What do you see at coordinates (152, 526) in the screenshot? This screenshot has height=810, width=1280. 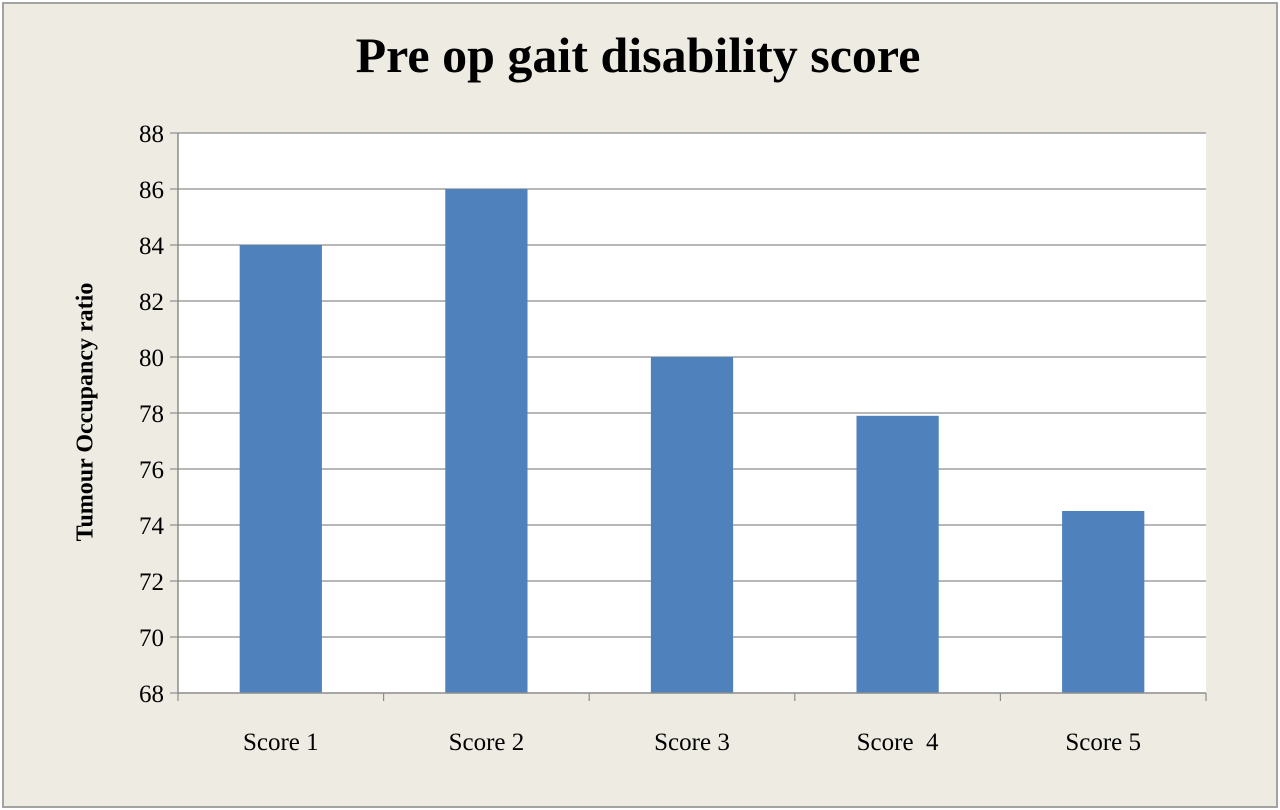 I see `y-tick-label: 74` at bounding box center [152, 526].